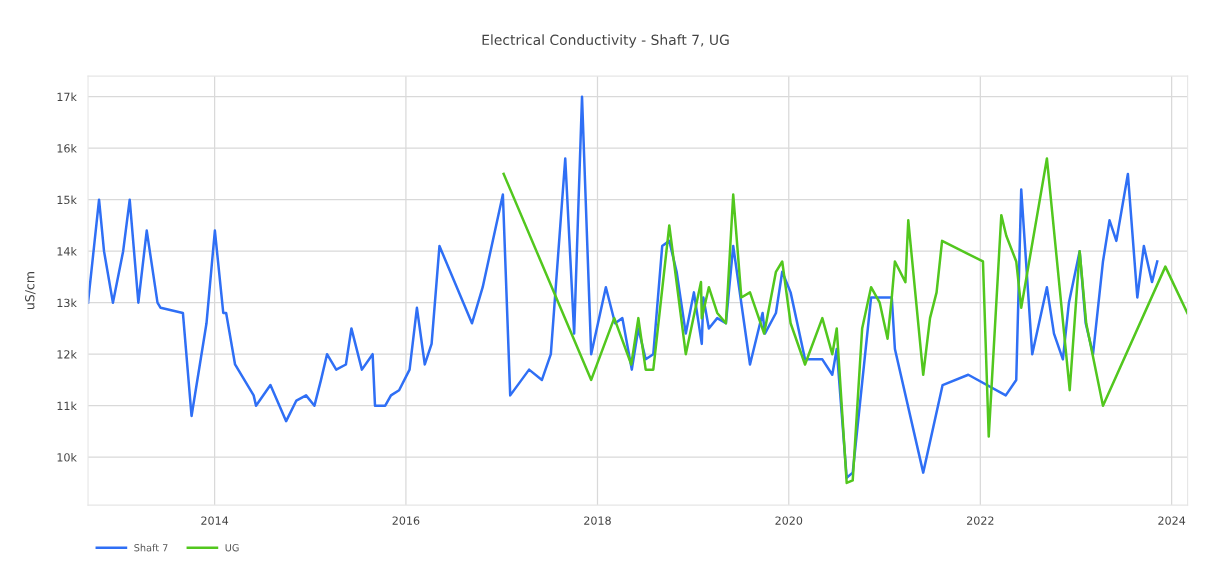  What do you see at coordinates (67, 96) in the screenshot?
I see `y-tick-label: 17k` at bounding box center [67, 96].